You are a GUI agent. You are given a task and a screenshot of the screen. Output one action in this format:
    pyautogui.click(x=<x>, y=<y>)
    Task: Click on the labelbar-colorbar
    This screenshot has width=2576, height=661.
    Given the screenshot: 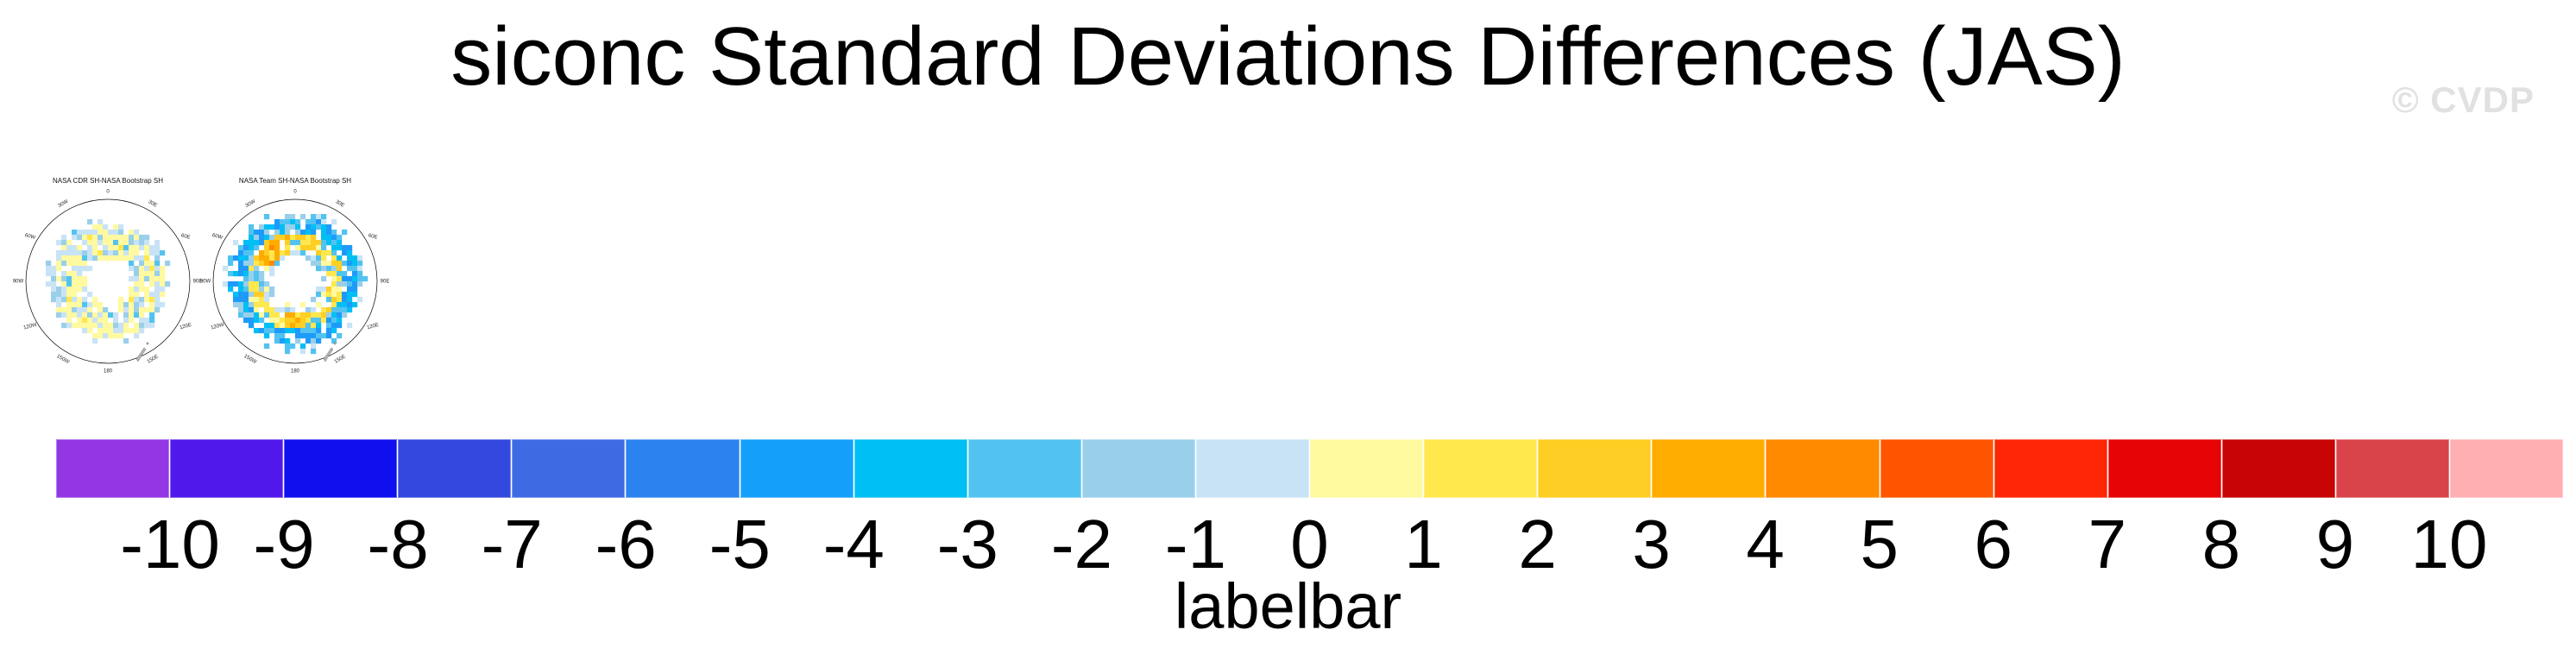 What is the action you would take?
    pyautogui.click(x=1310, y=468)
    